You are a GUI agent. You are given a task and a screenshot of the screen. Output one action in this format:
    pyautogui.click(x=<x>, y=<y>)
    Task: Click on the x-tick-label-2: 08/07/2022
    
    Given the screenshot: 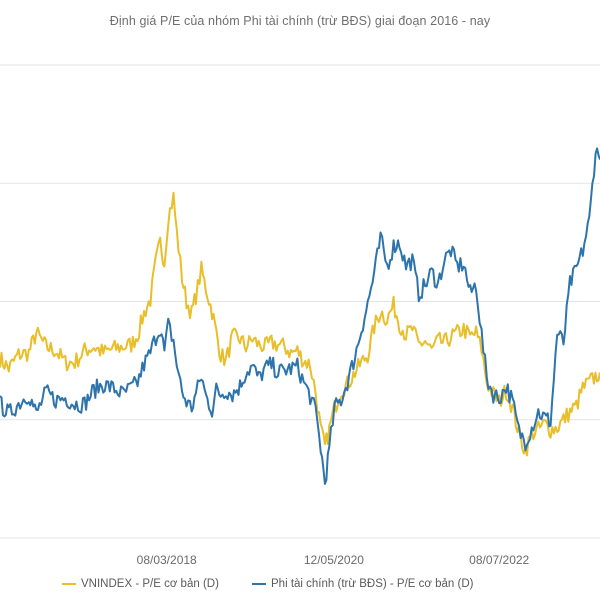 What is the action you would take?
    pyautogui.click(x=499, y=560)
    